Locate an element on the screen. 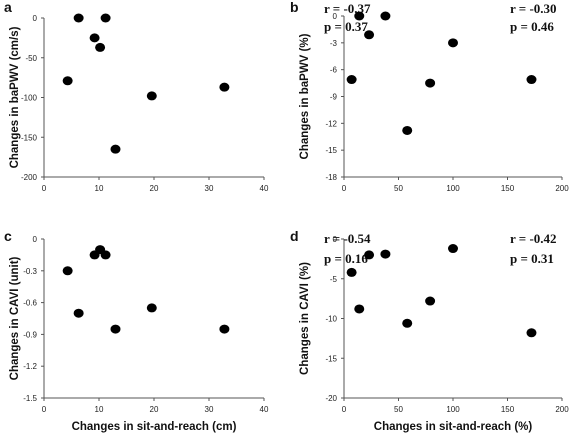 This screenshot has width=572, height=436. panel-c-letter: c is located at coordinates (8, 236).